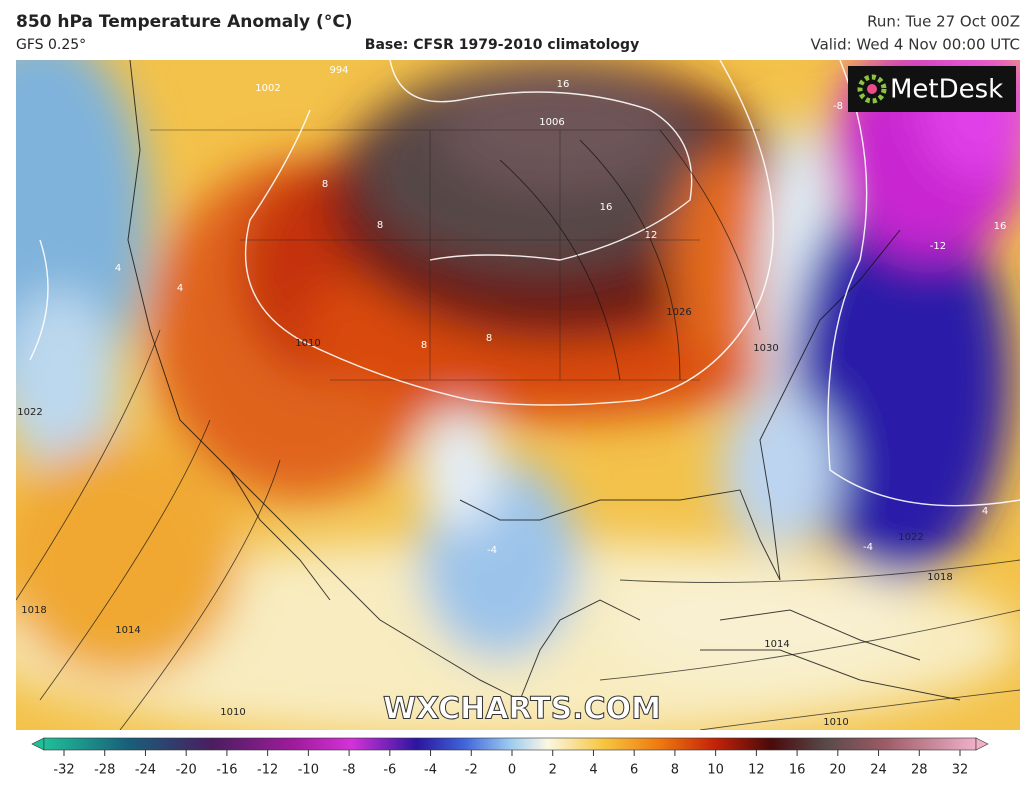 The height and width of the screenshot is (788, 1024). Describe the element at coordinates (145, 770) in the screenshot. I see `colorbar-tick-label: -24` at that location.